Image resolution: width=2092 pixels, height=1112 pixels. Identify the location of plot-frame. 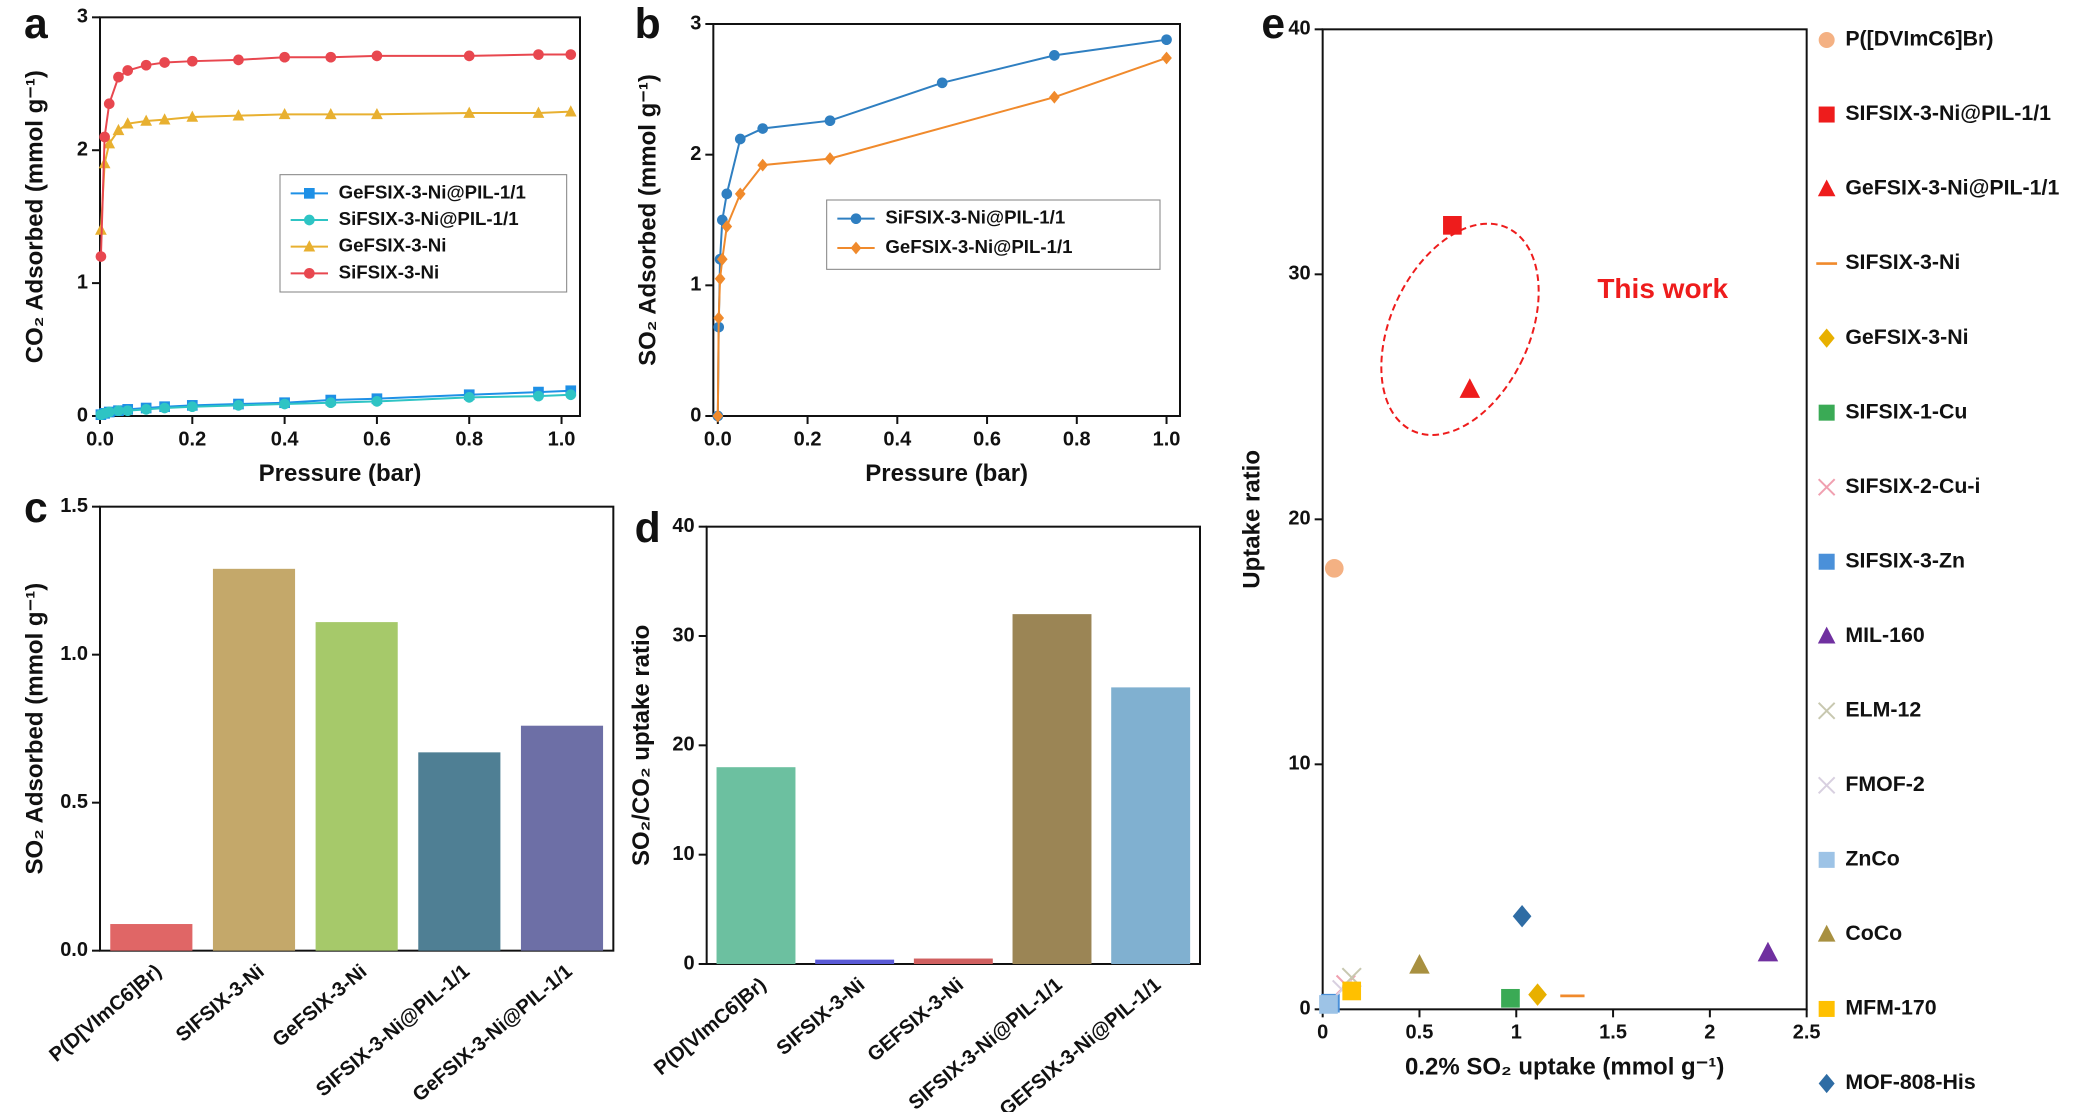
(340, 216).